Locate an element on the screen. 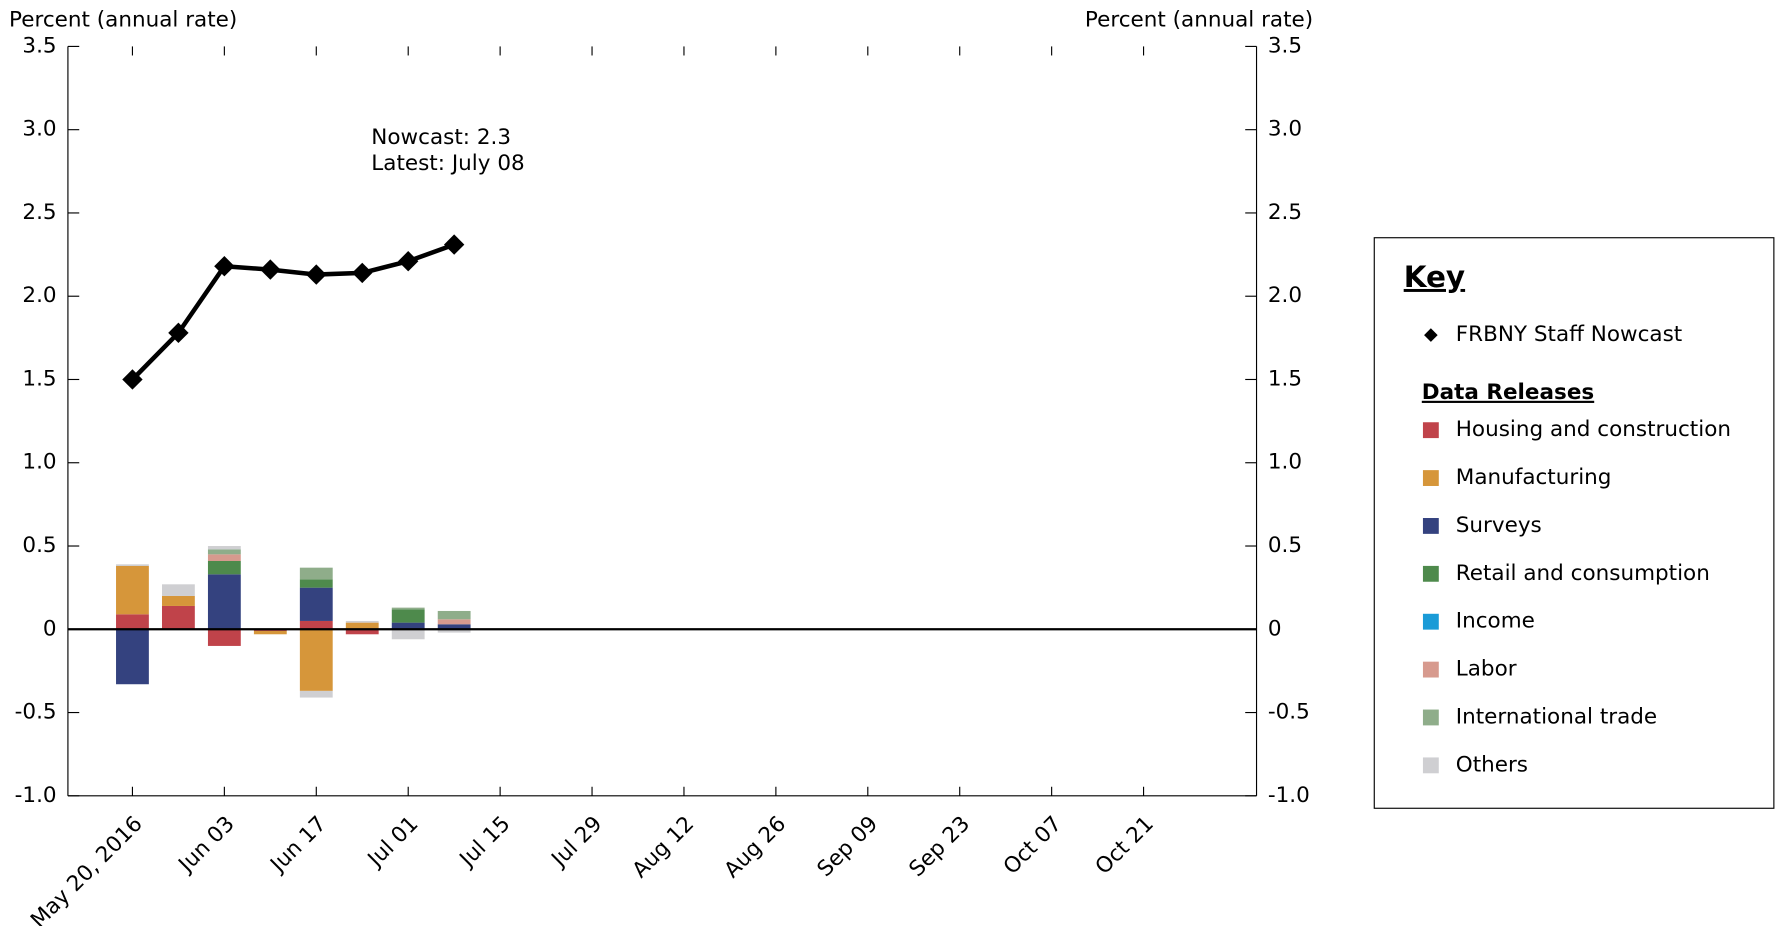 This screenshot has height=926, width=1775. x-tick-label: Jun 03 is located at coordinates (206, 845).